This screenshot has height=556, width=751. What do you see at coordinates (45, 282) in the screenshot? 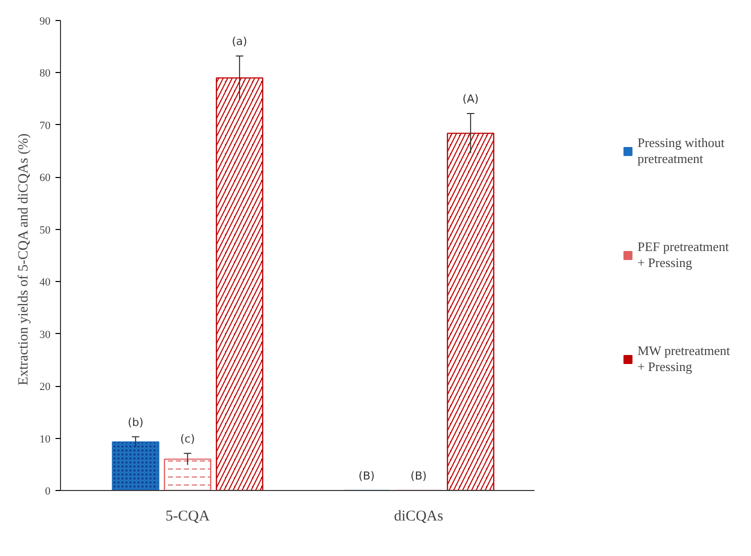
I see `y-tick-label: 40` at bounding box center [45, 282].